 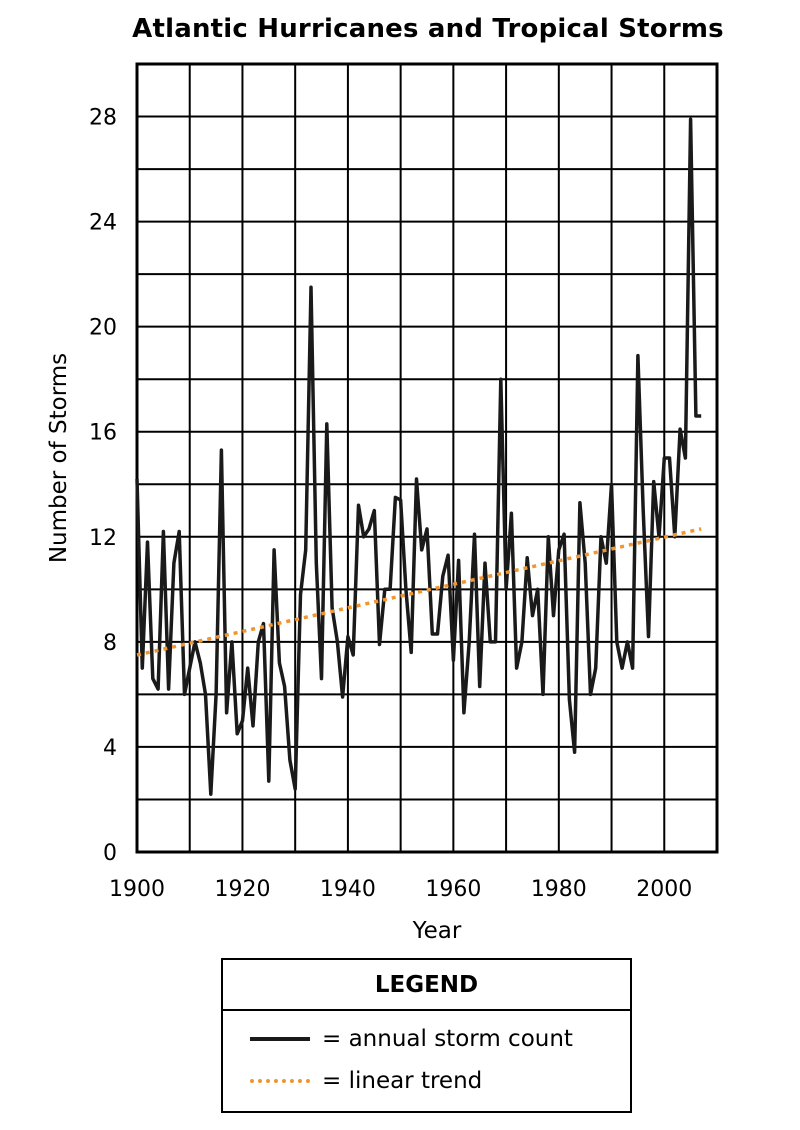 I want to click on x-tick-label: 1940, so click(x=348, y=889).